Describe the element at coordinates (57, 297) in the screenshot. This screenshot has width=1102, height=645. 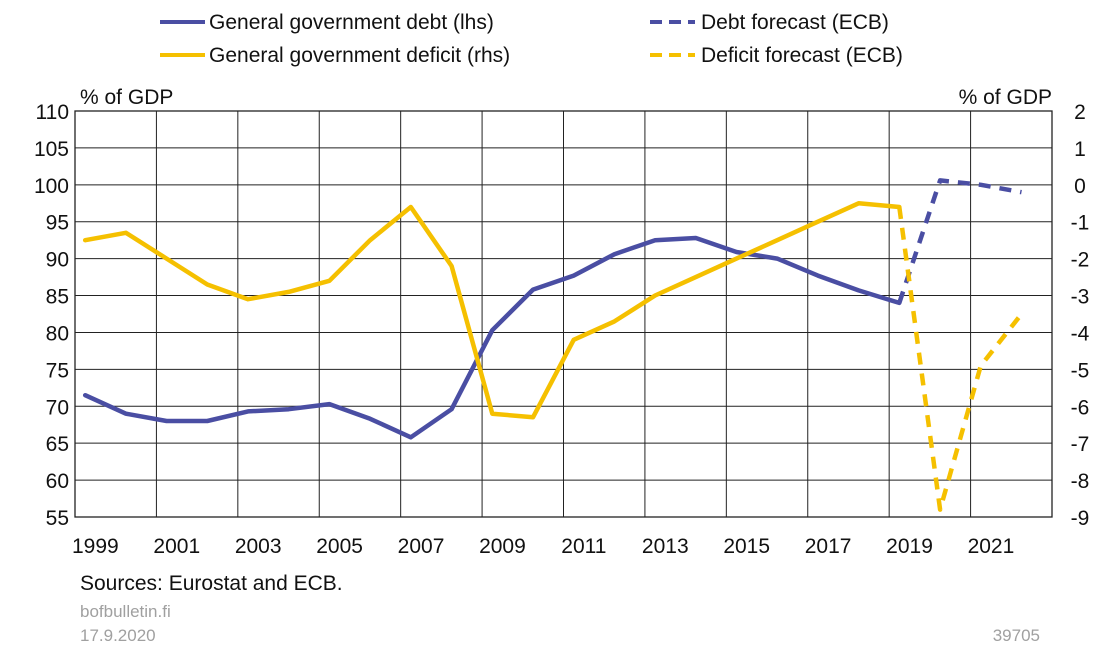
I see `left-tick-label: 85` at that location.